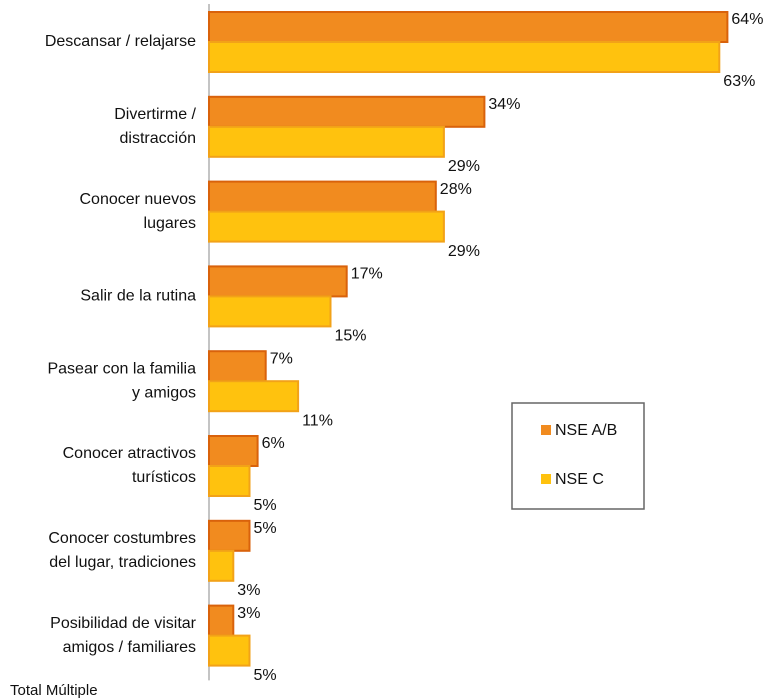 This screenshot has width=783, height=700. What do you see at coordinates (586, 430) in the screenshot?
I see `legend-label-nse-ab: NSE A/B` at bounding box center [586, 430].